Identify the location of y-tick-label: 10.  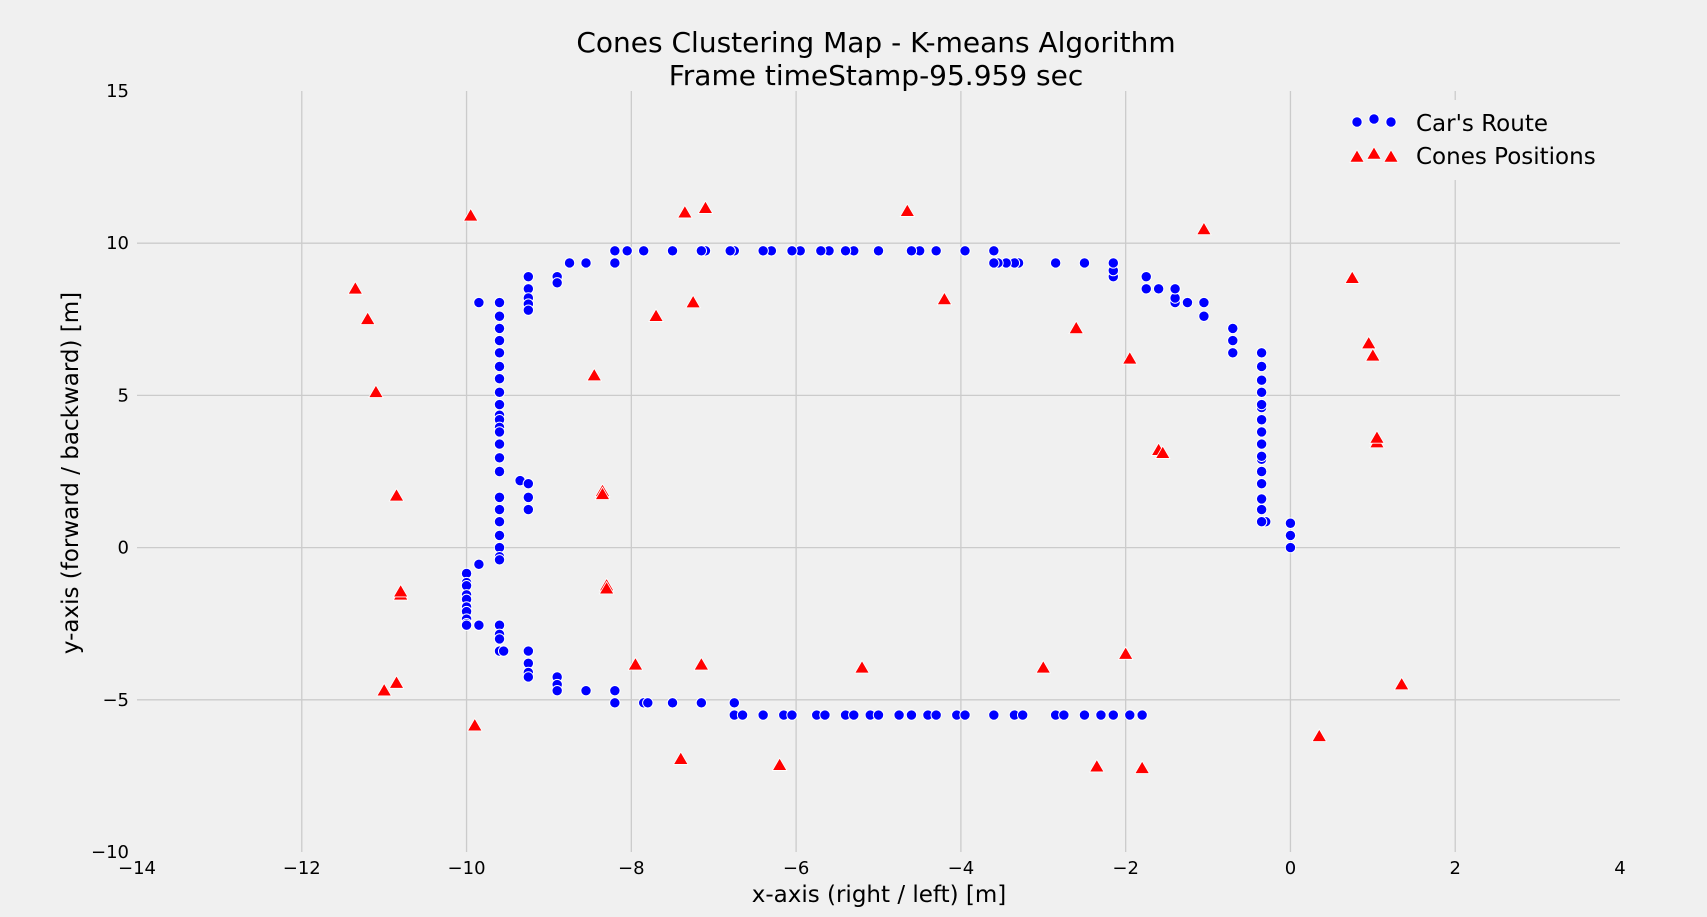
(117, 243).